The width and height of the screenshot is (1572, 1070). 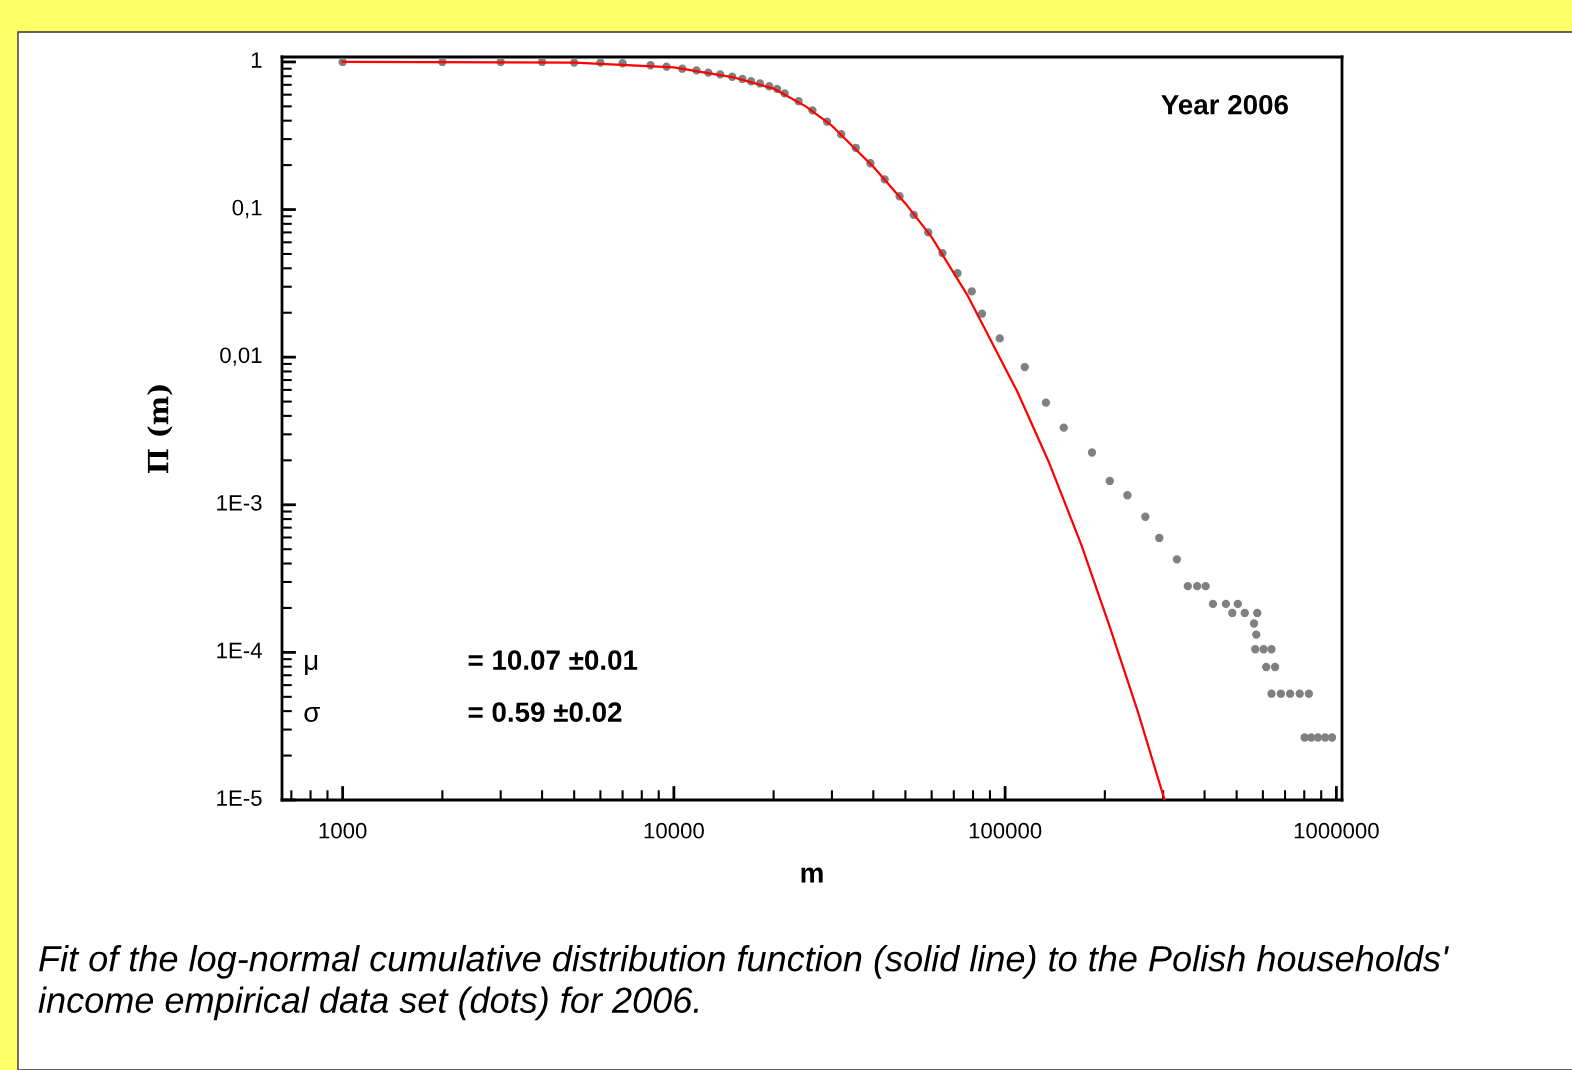 What do you see at coordinates (553, 660) in the screenshot?
I see `annotation: = 10.07 ±0.01` at bounding box center [553, 660].